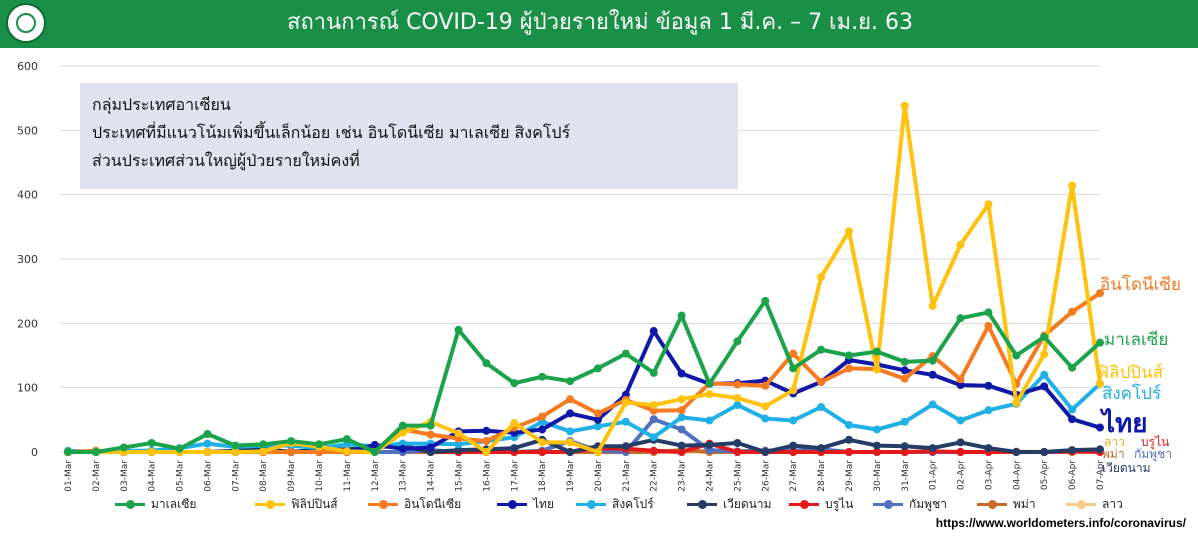  What do you see at coordinates (738, 476) in the screenshot?
I see `x-tick-label: 25-Mar` at bounding box center [738, 476].